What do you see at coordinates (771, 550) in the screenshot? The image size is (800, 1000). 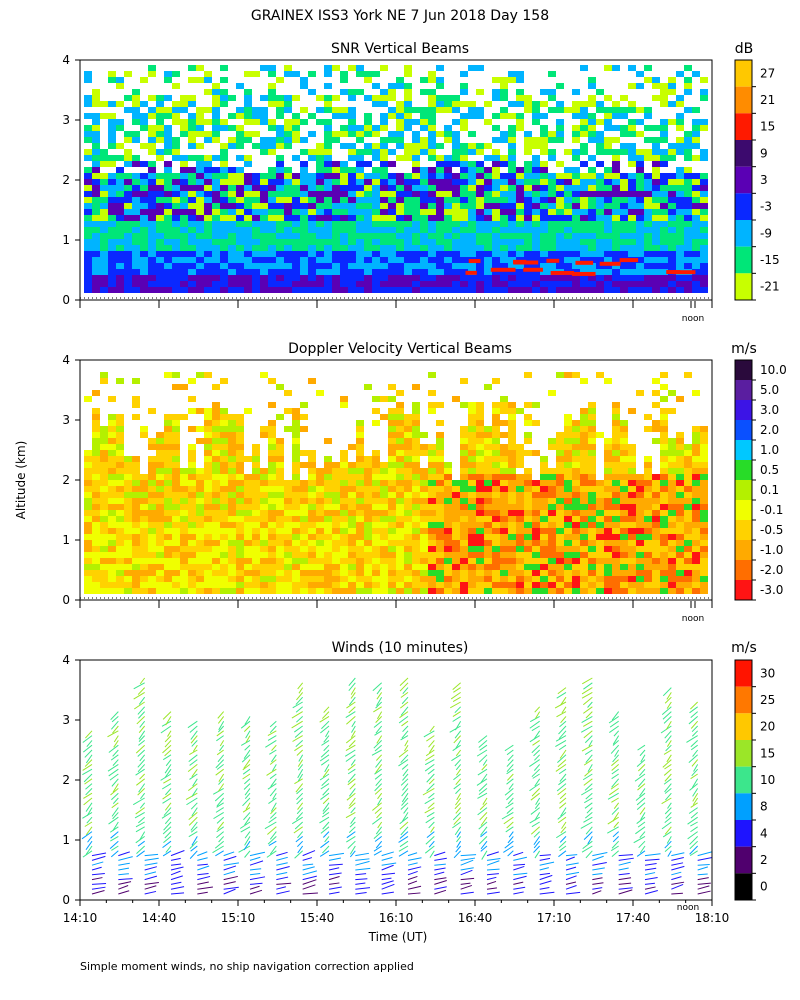 I see `colorbar-label: -1.0` at bounding box center [771, 550].